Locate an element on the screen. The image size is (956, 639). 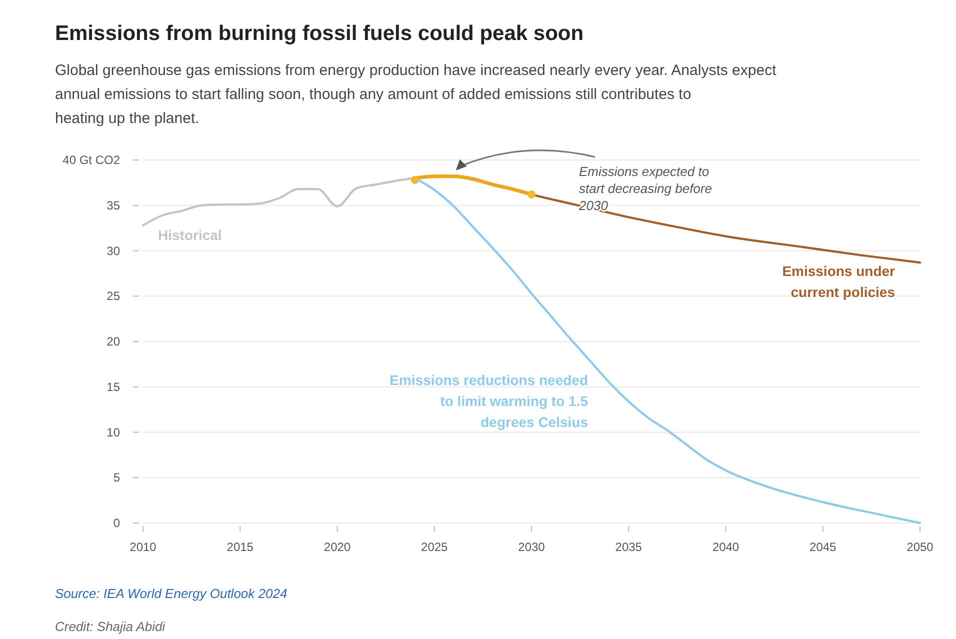
series-label: Emissions reductions needed to limit warming to 1.5 degrees Celsius is located at coordinates (489, 401).